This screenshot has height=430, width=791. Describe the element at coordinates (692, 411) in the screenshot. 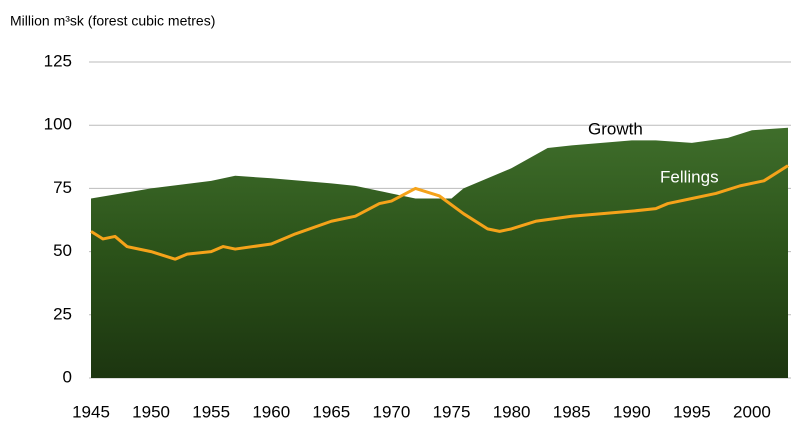

I see `x-tick-label: 1995` at that location.